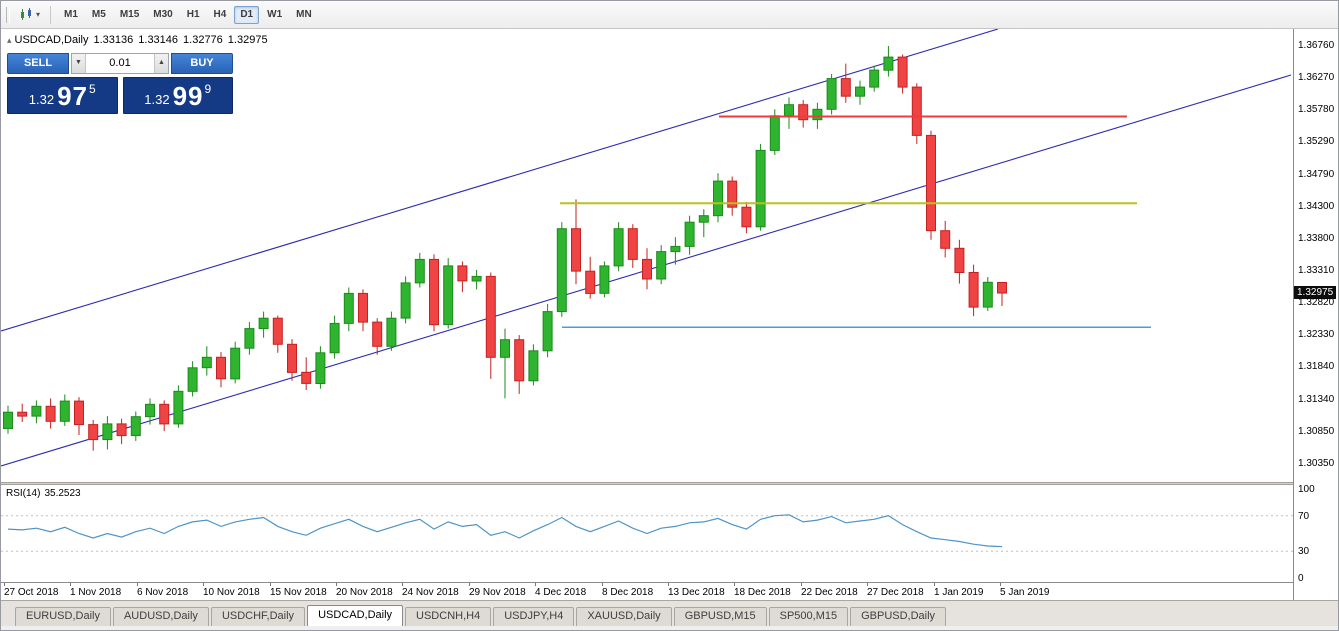 This screenshot has height=631, width=1339. I want to click on price-axis-label: 1.35290, so click(1316, 141).